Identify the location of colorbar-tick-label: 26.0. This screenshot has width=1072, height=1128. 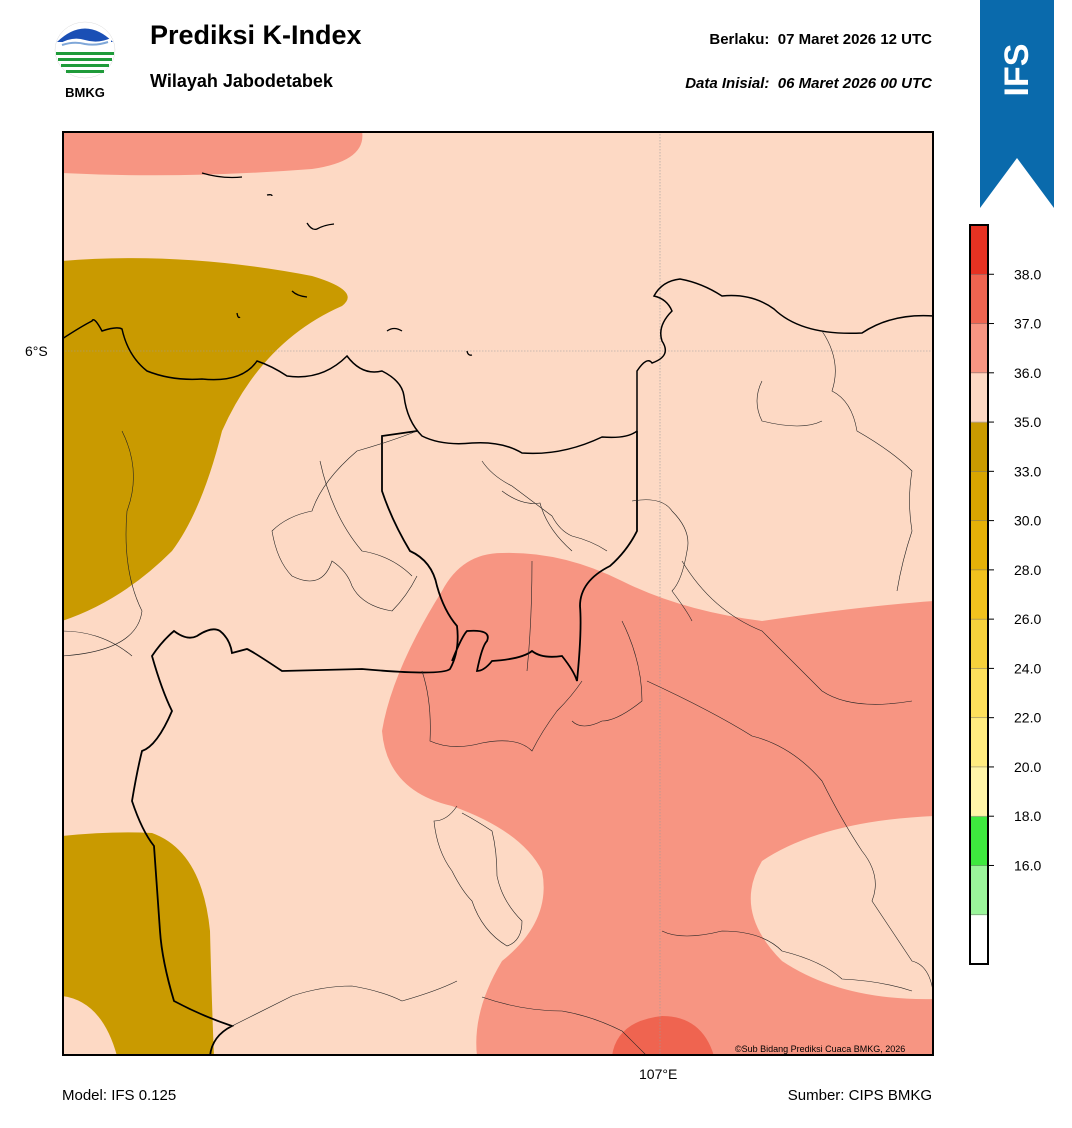
(1027, 619).